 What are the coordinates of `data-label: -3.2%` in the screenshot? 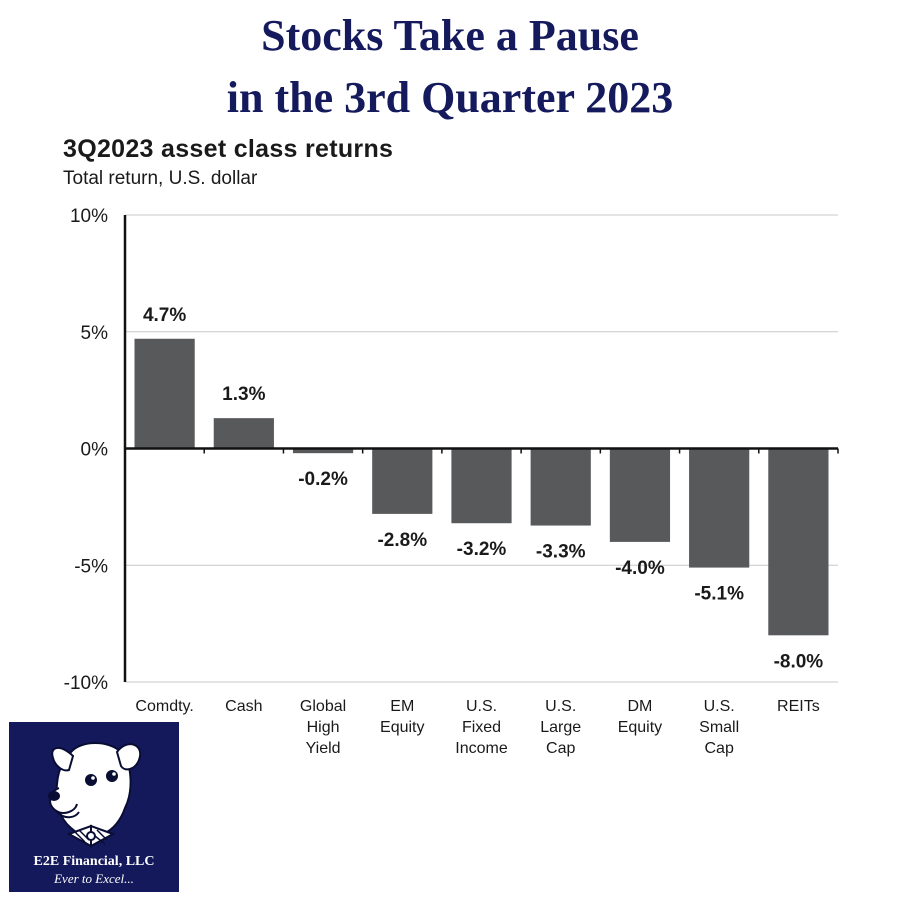 It's located at (482, 549).